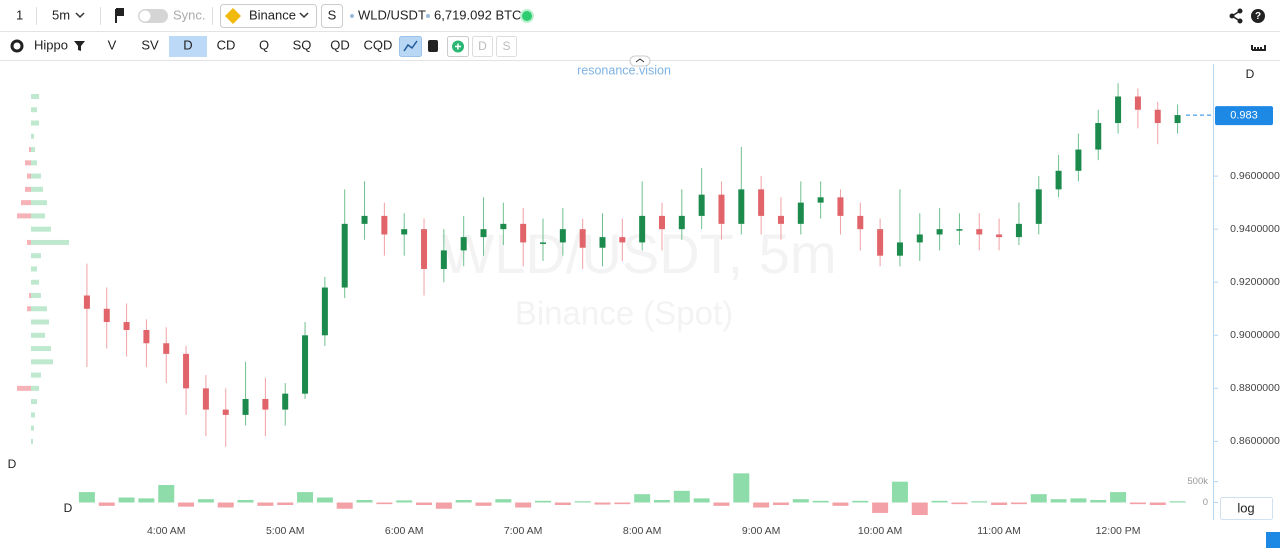  I want to click on exchange-logo, so click(233, 16).